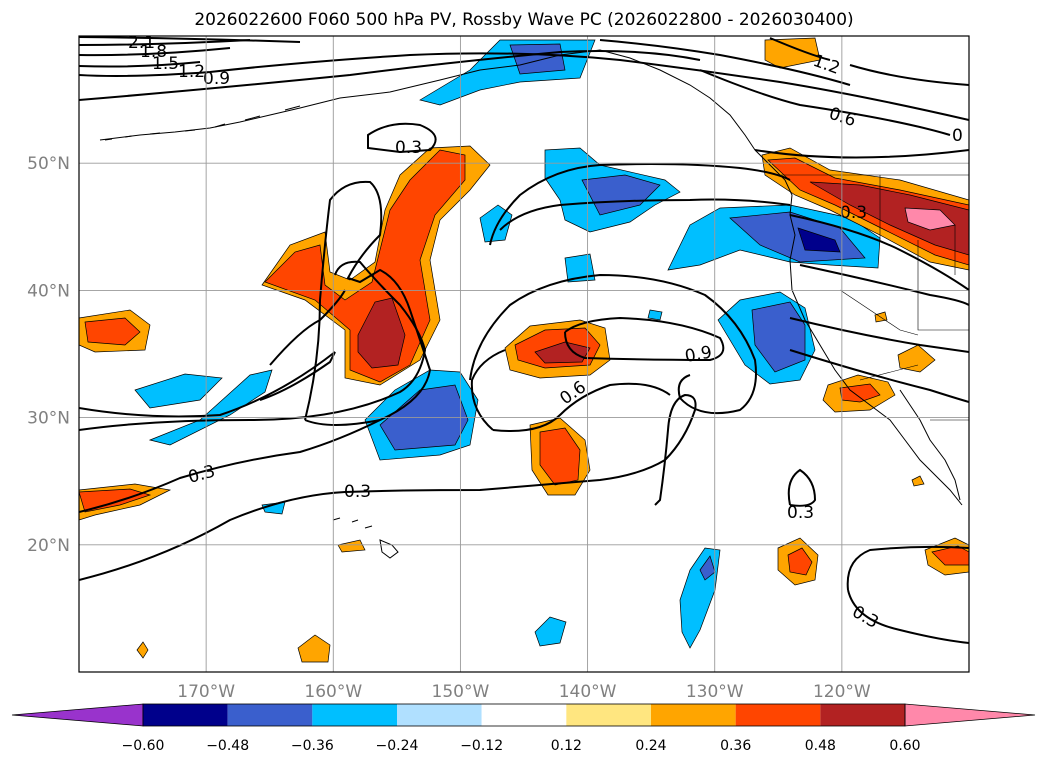 The width and height of the screenshot is (1047, 765). Describe the element at coordinates (143, 746) in the screenshot. I see `colorbar-tick-label: −0.60` at that location.